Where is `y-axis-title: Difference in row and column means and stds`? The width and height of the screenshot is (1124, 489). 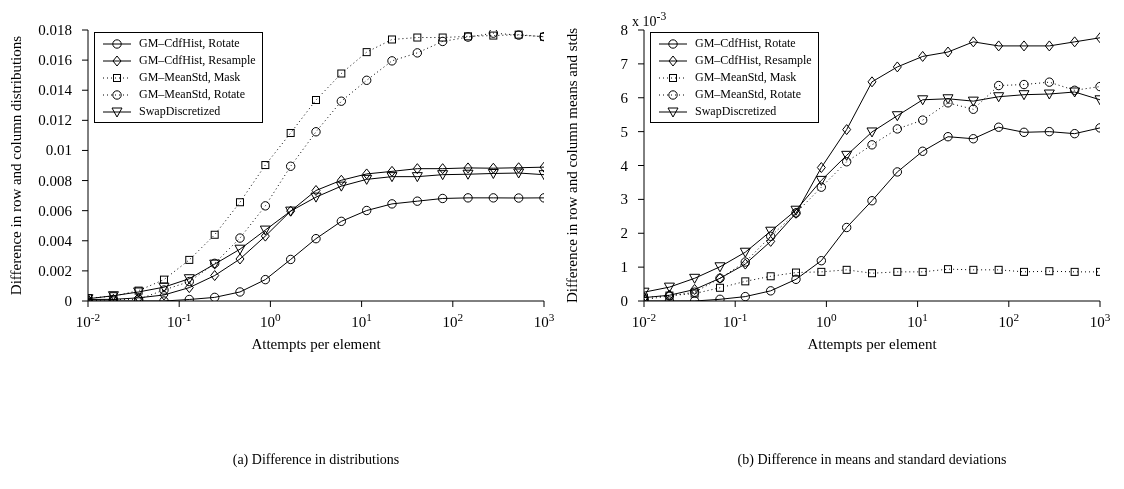 y-axis-title: Difference in row and column means and stds is located at coordinates (572, 165).